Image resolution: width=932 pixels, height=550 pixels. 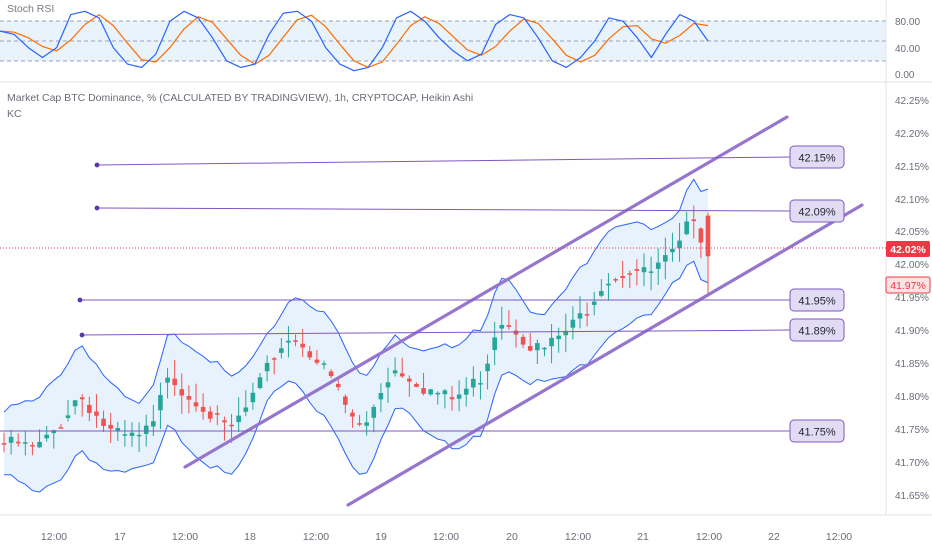 I want to click on level-label-42-15: 42.15%, so click(x=817, y=157).